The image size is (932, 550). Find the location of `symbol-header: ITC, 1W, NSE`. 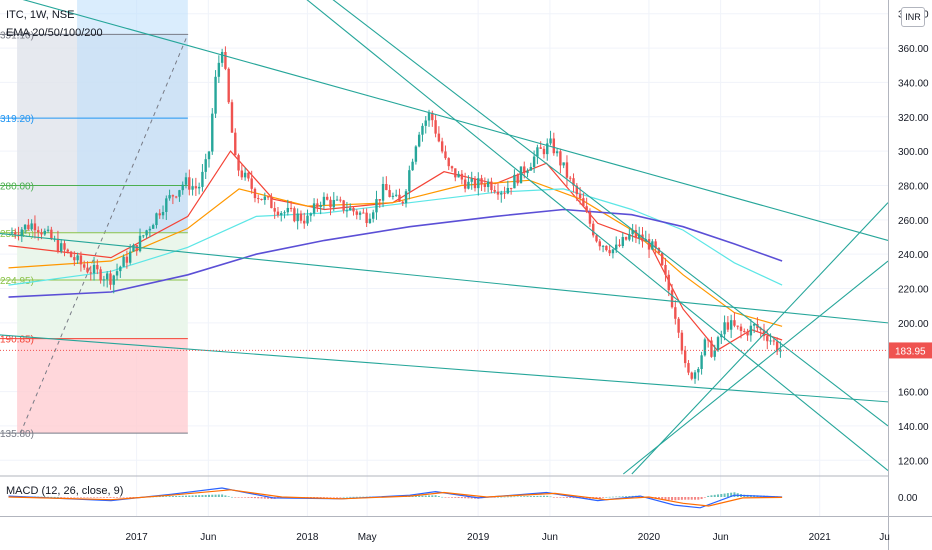

symbol-header: ITC, 1W, NSE is located at coordinates (40, 15).